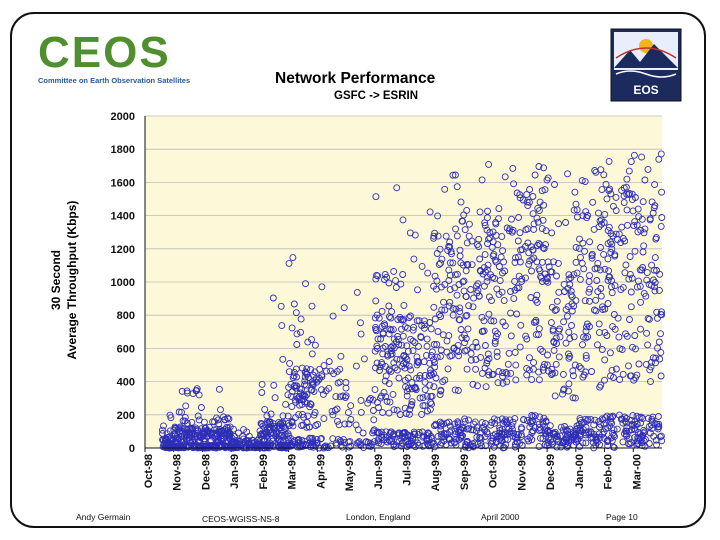 This screenshot has height=540, width=720. What do you see at coordinates (123, 250) in the screenshot?
I see `y-tick-label: 1200` at bounding box center [123, 250].